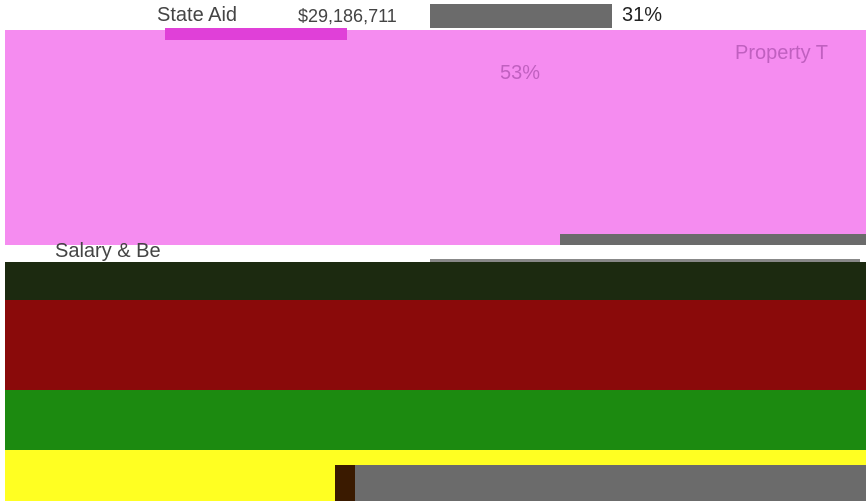 This screenshot has width=866, height=501. Describe the element at coordinates (108, 251) in the screenshot. I see `row-label: Salary & Be` at that location.